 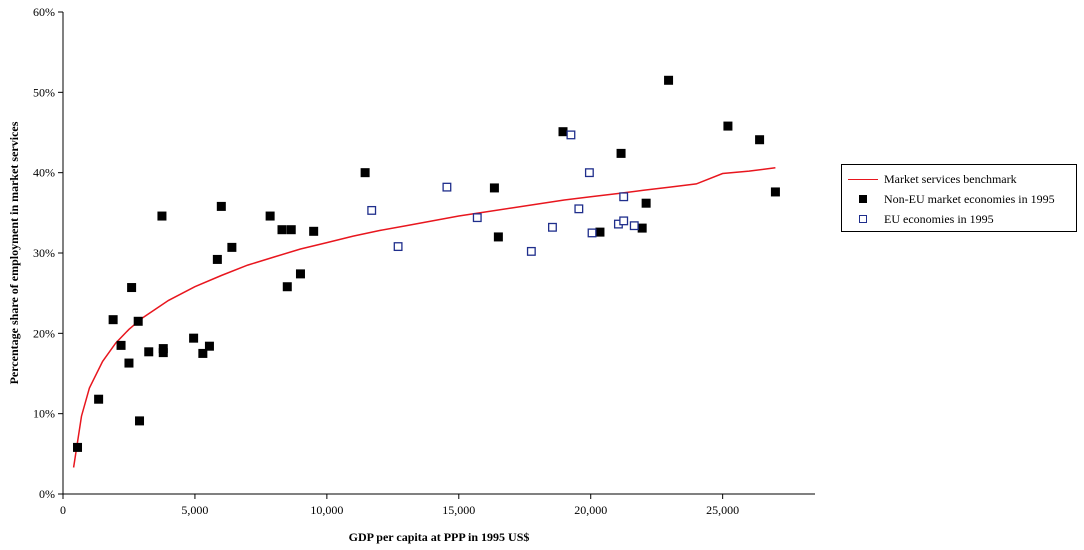 What do you see at coordinates (44, 253) in the screenshot?
I see `y-tick-label: 30%` at bounding box center [44, 253].